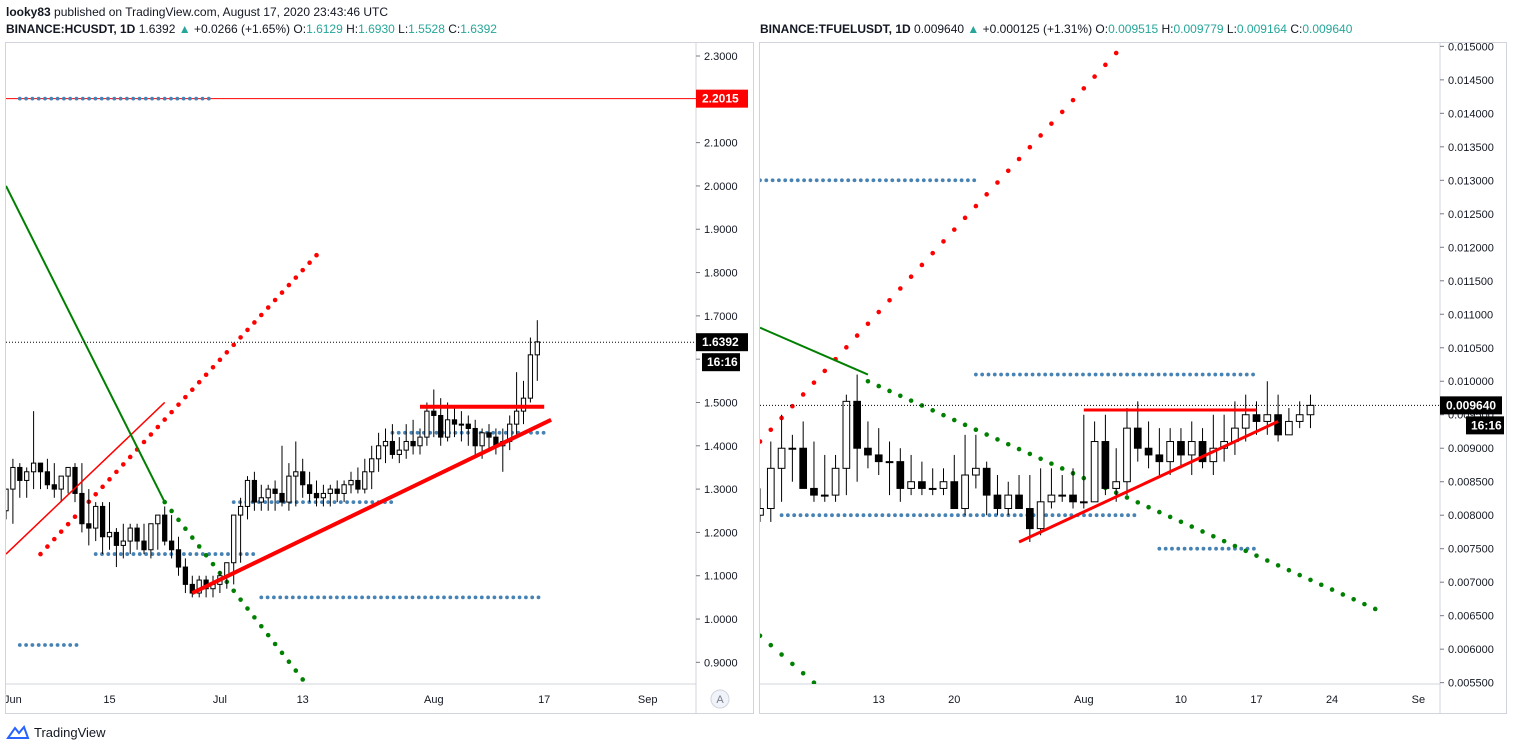 This screenshot has height=750, width=1513. What do you see at coordinates (220, 700) in the screenshot?
I see `x-tick-label: Jul` at bounding box center [220, 700].